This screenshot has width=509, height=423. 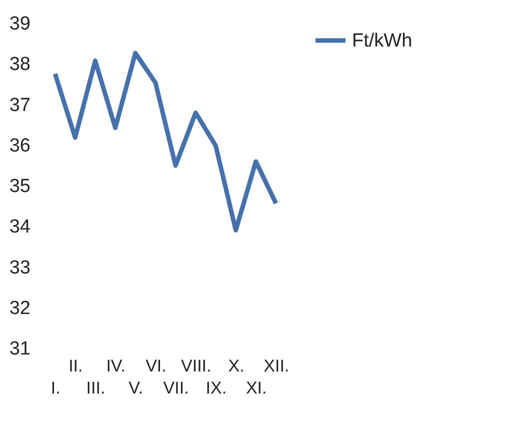 What do you see at coordinates (136, 388) in the screenshot?
I see `x-tick-label: V.` at bounding box center [136, 388].